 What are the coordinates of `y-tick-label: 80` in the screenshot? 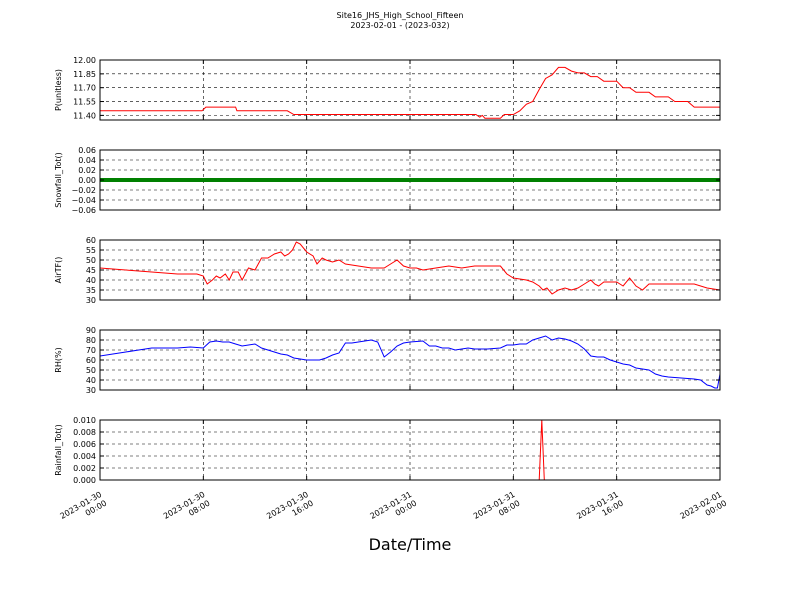 It's located at (91, 340).